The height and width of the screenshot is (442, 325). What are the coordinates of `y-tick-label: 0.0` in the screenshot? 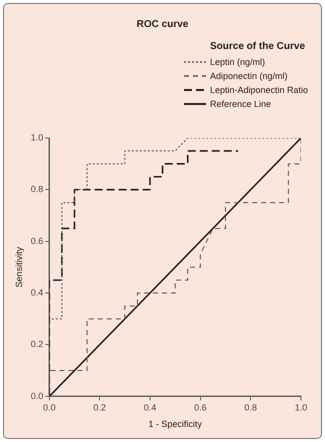 It's located at (37, 395).